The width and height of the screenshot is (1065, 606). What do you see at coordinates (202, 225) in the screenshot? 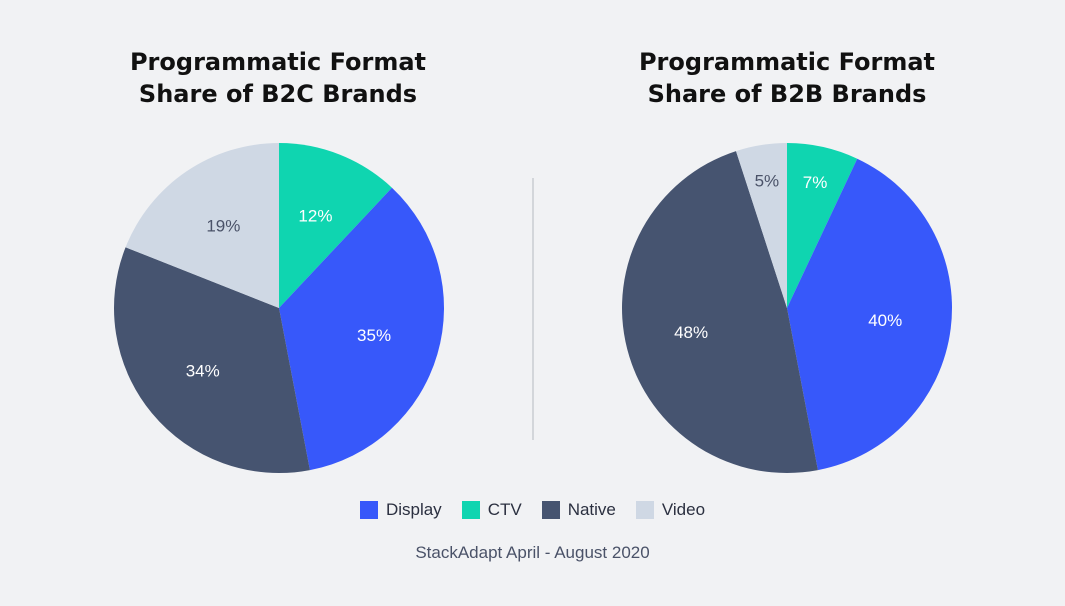
I see `pie-slice-b2c-video` at bounding box center [202, 225].